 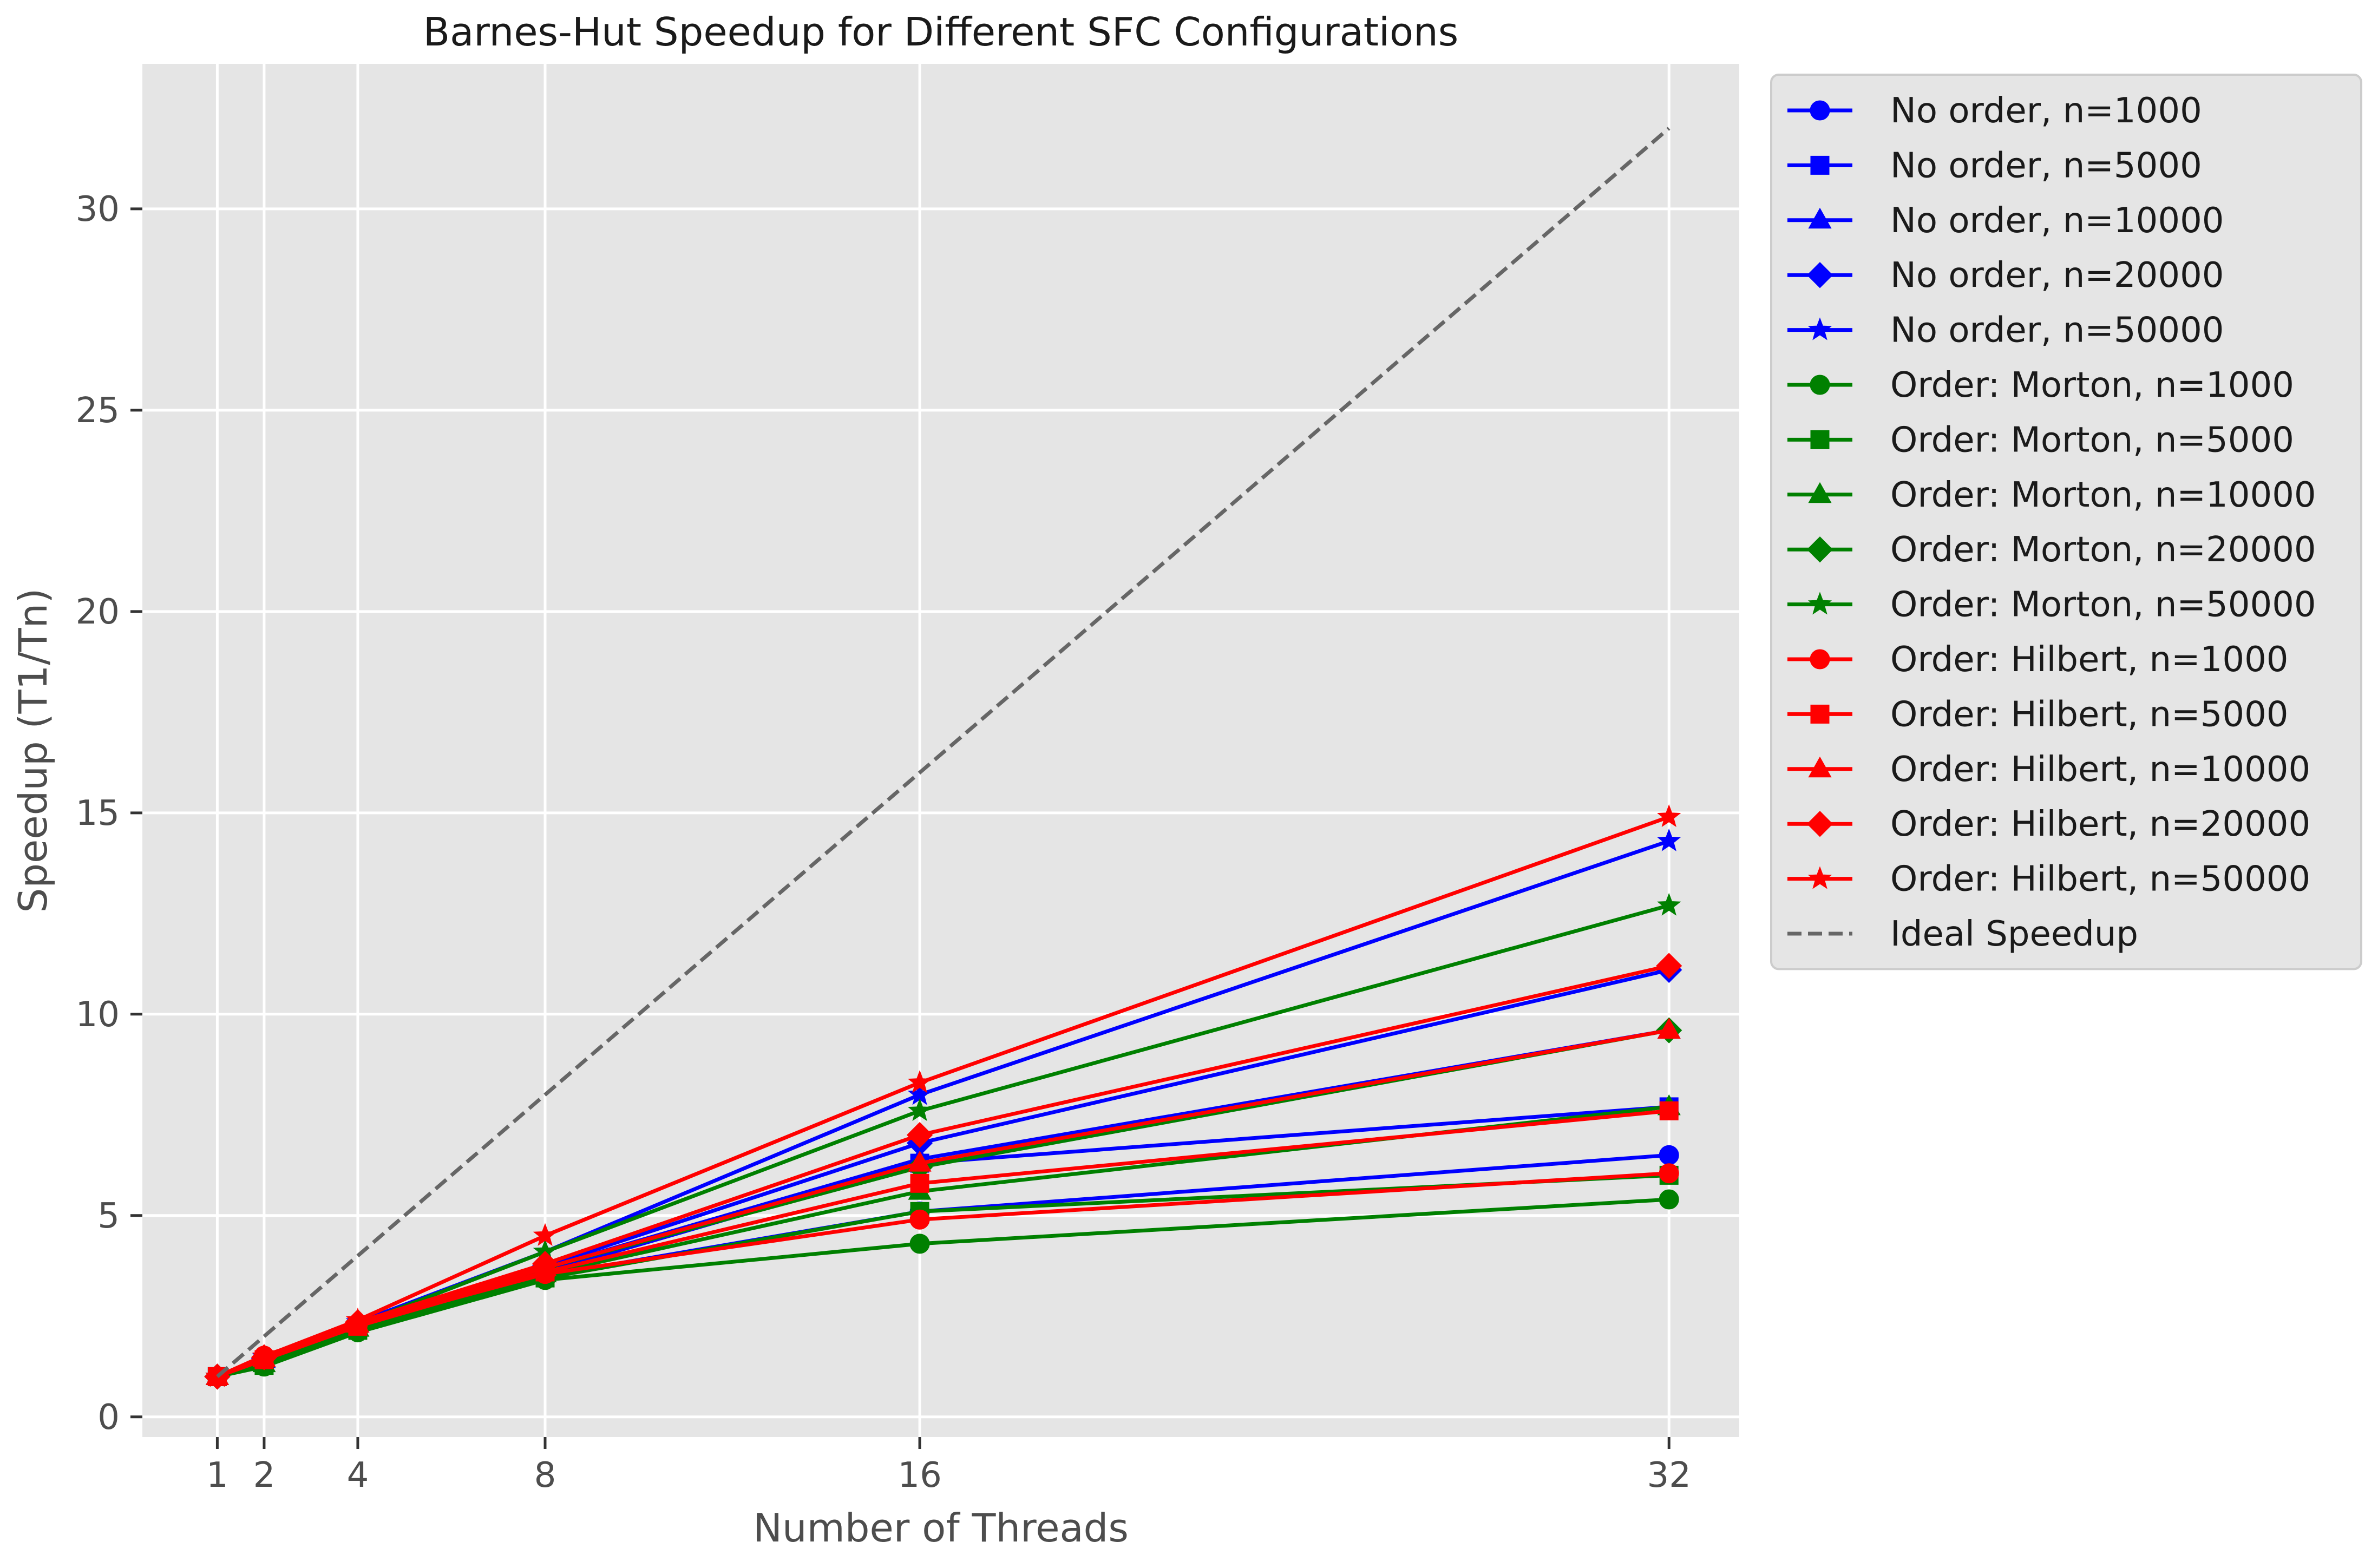 What do you see at coordinates (98, 813) in the screenshot?
I see `y-tick-label: 15` at bounding box center [98, 813].